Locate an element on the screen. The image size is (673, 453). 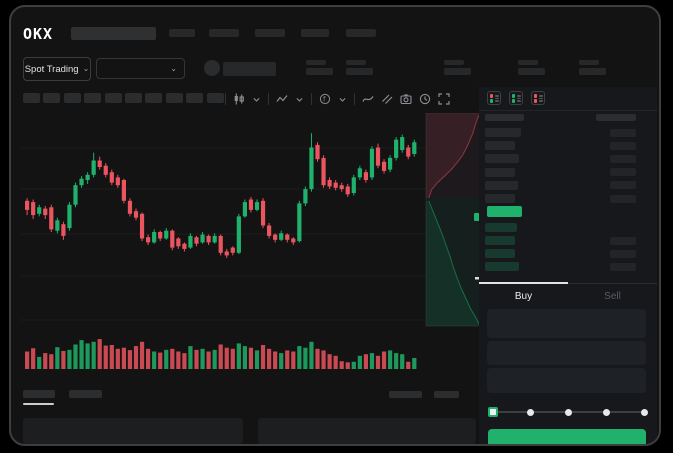
draw-tools-icon is located at coordinates (387, 99).